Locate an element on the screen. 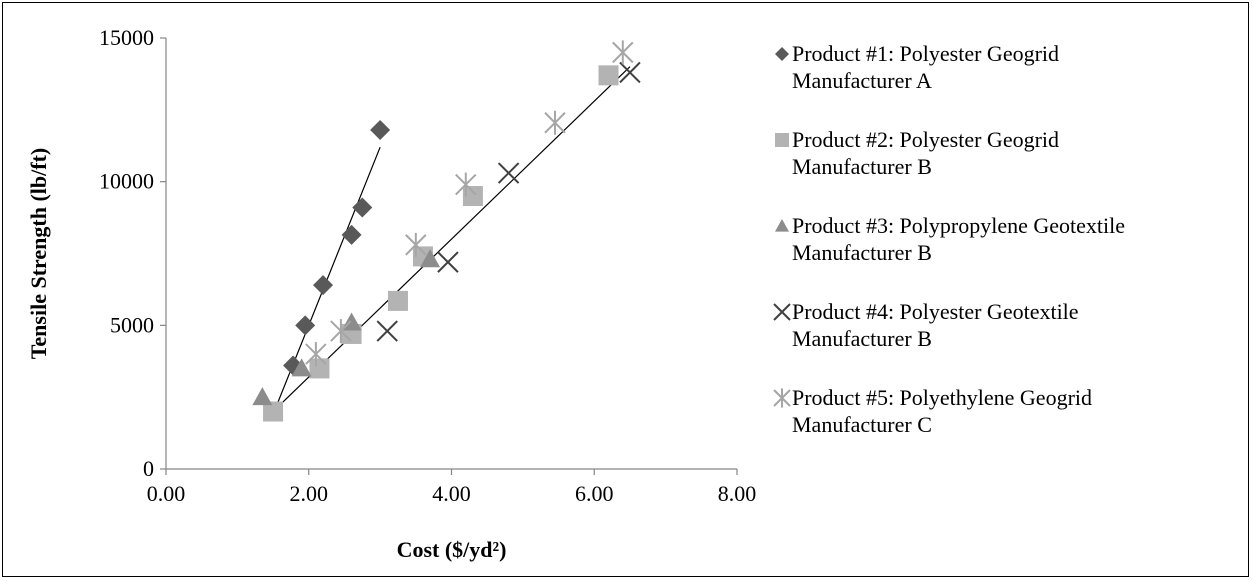 This screenshot has width=1253, height=581. x-tick-label: 8.00 is located at coordinates (737, 493).